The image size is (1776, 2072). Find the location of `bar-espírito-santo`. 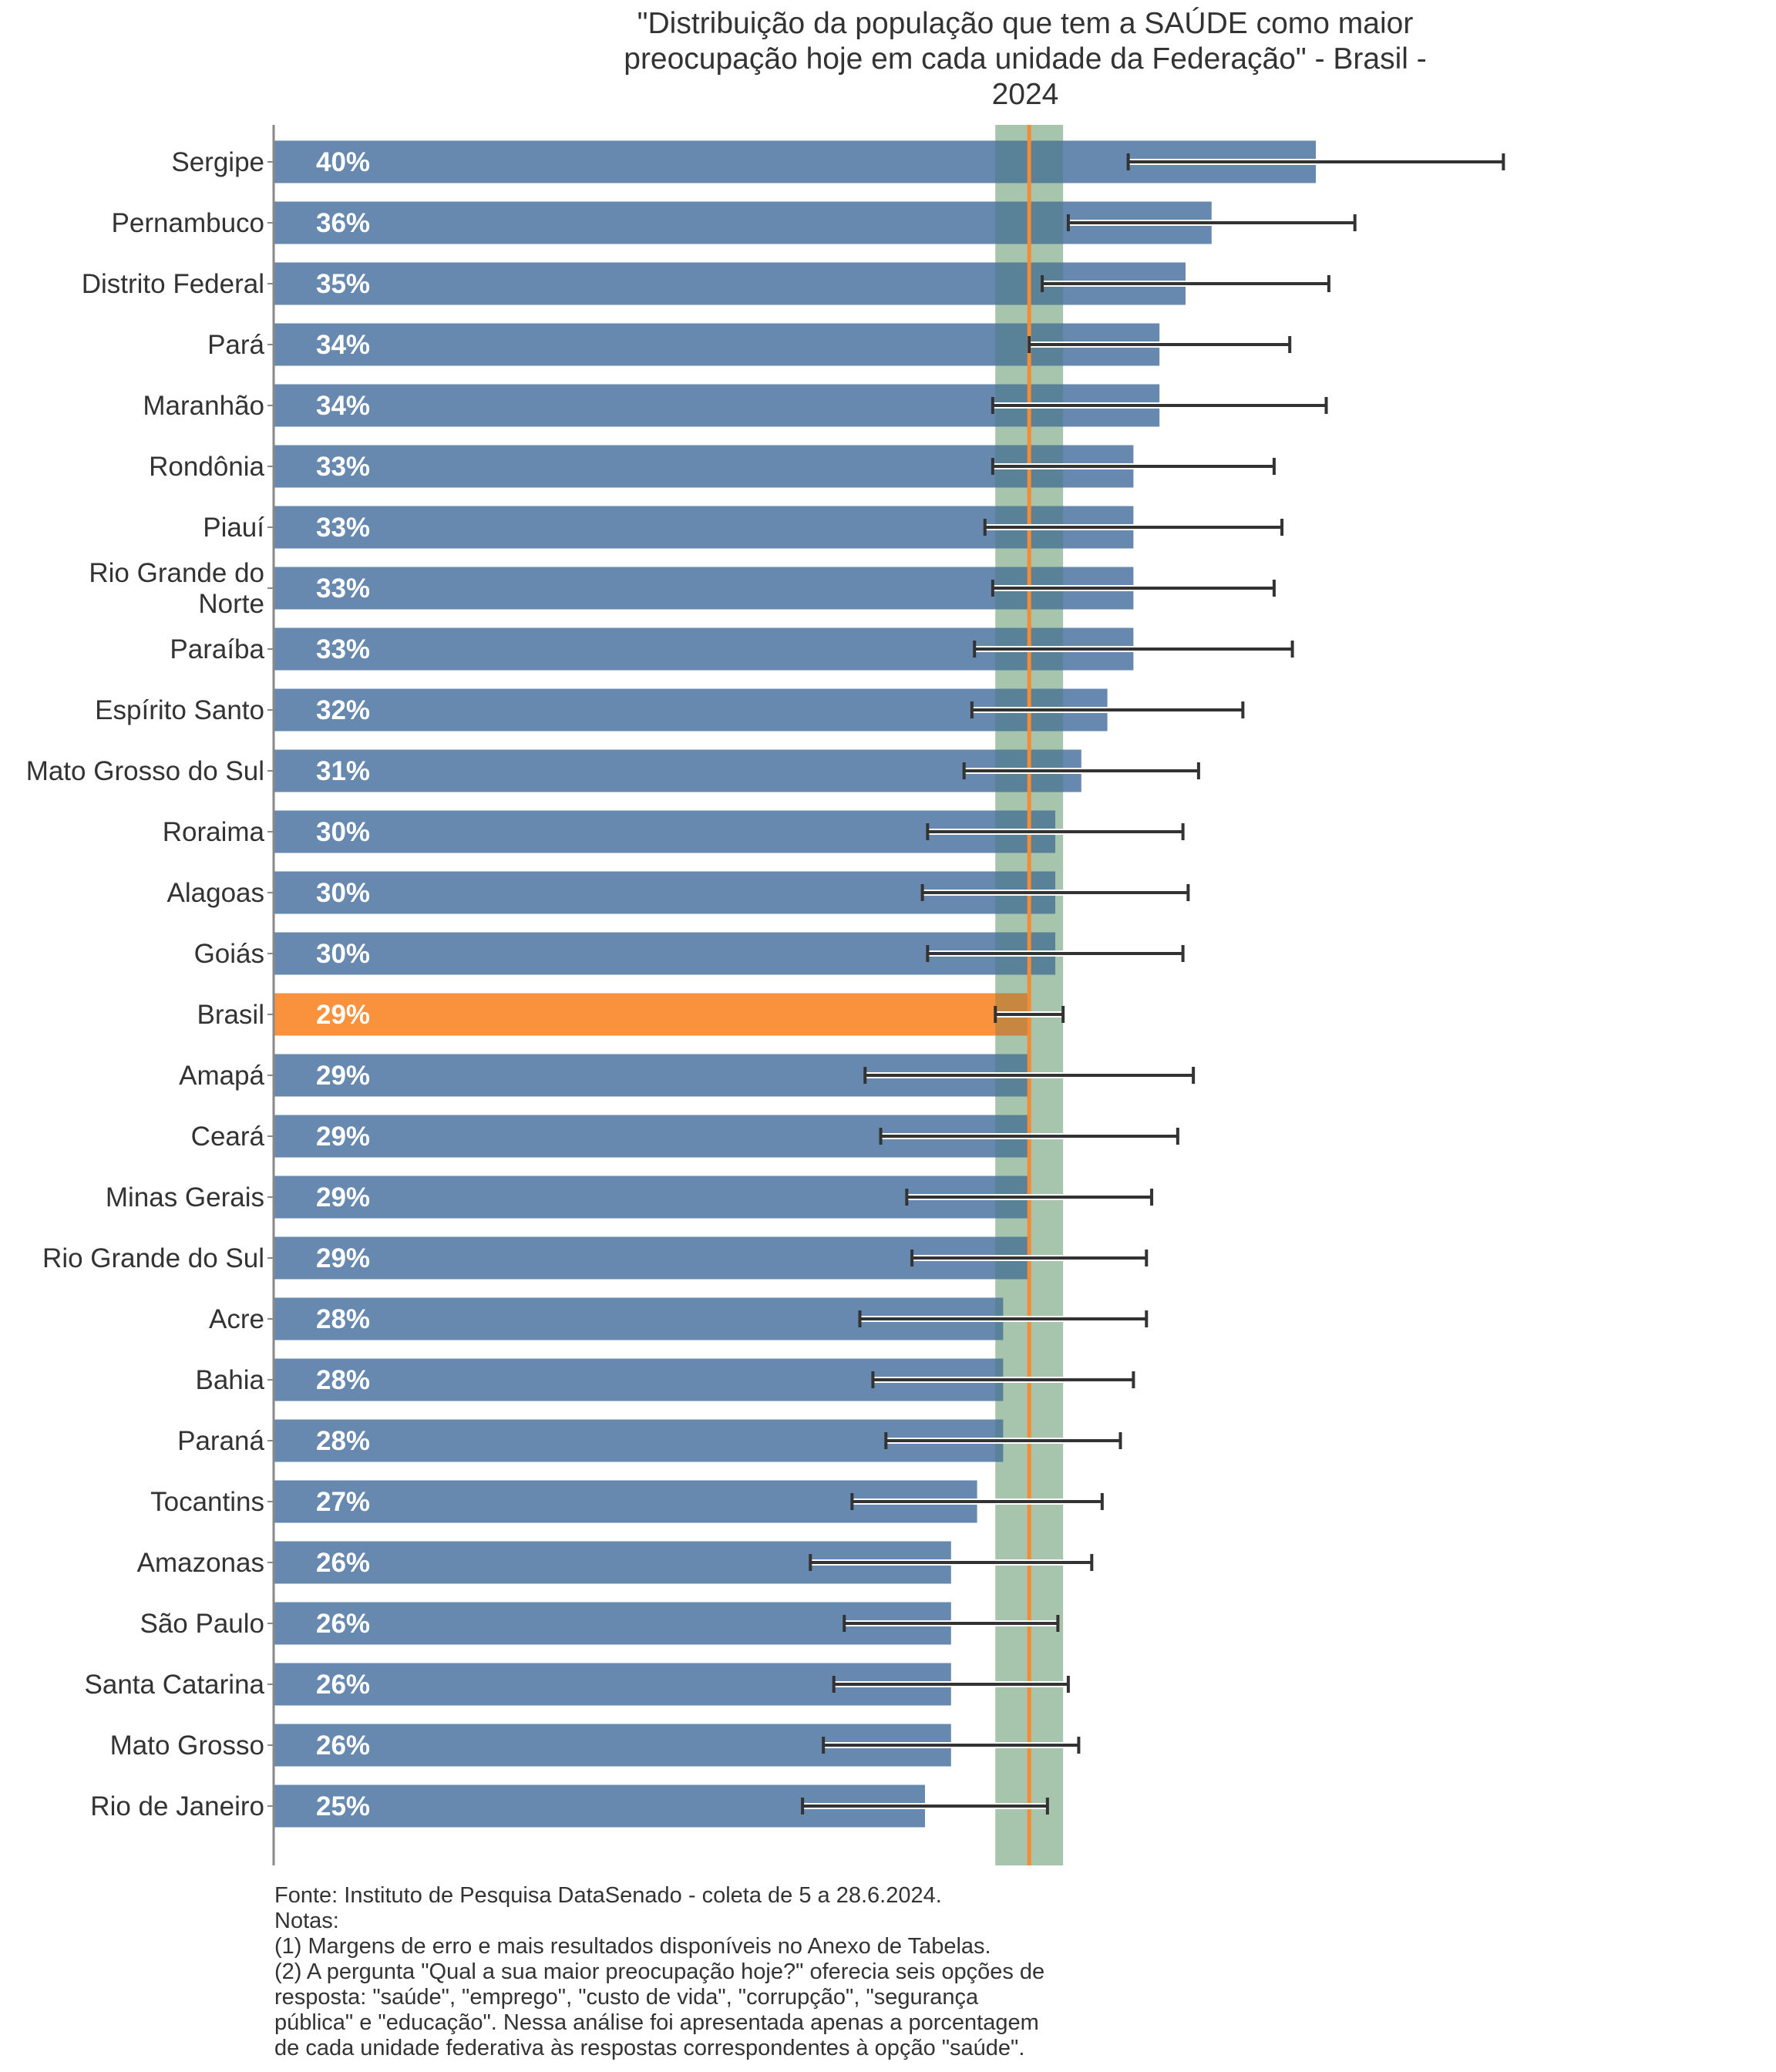

bar-espírito-santo is located at coordinates (691, 710).